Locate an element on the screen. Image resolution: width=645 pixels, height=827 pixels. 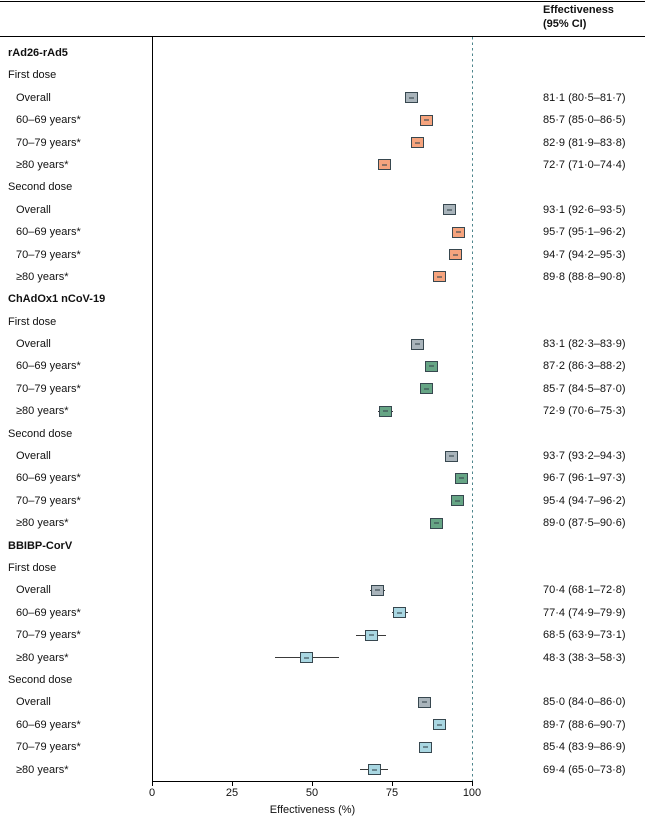
forest-row: 60–69 years* 89·7 (88·6–90·7) is located at coordinates (322, 725).